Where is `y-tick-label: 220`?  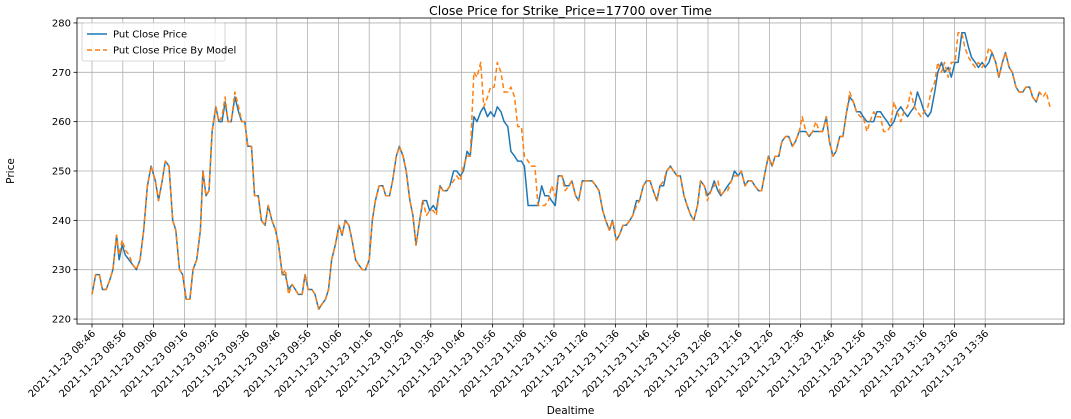 y-tick-label: 220 is located at coordinates (61, 320).